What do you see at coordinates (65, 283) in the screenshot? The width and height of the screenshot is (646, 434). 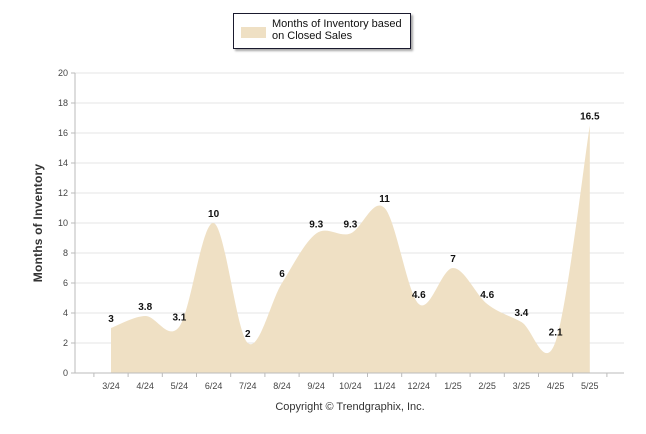 I see `y-tick-label-6: 6` at bounding box center [65, 283].